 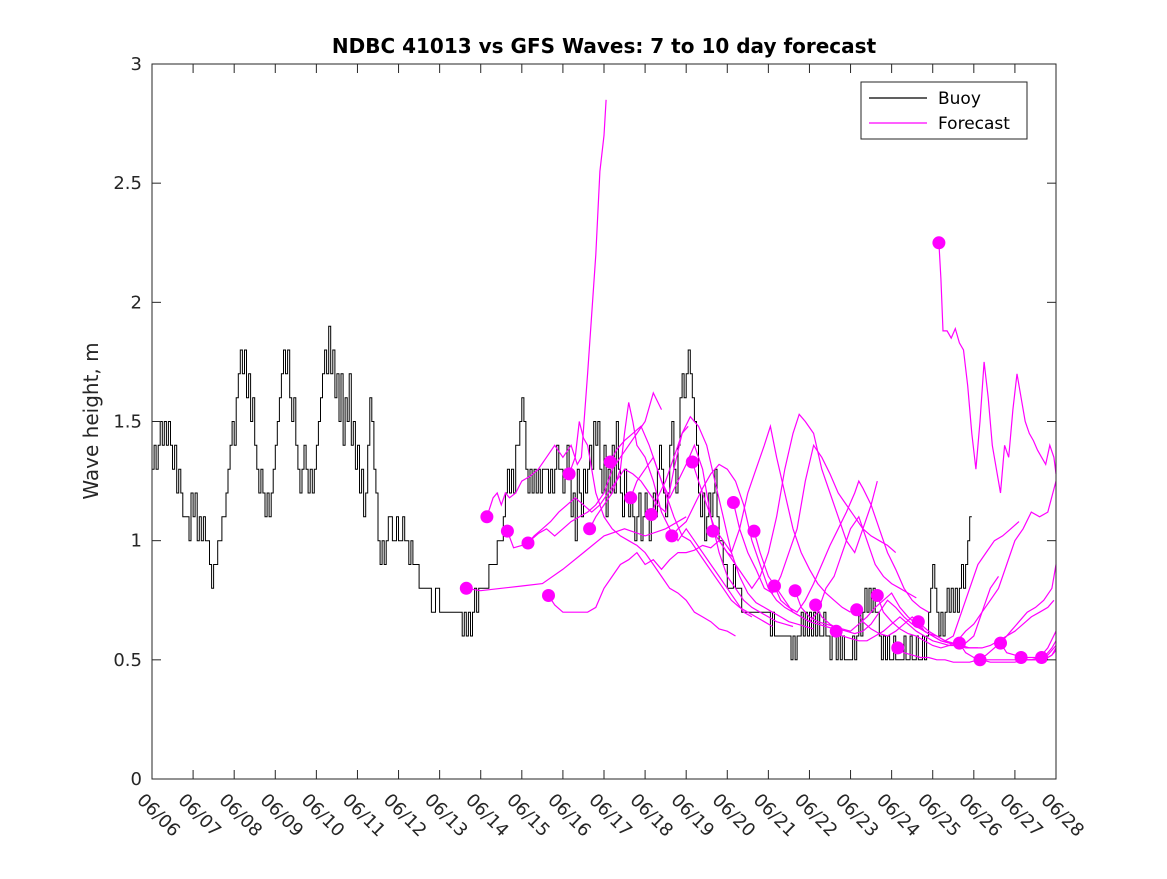 What do you see at coordinates (974, 124) in the screenshot?
I see `legend-entry-label: Forecast` at bounding box center [974, 124].